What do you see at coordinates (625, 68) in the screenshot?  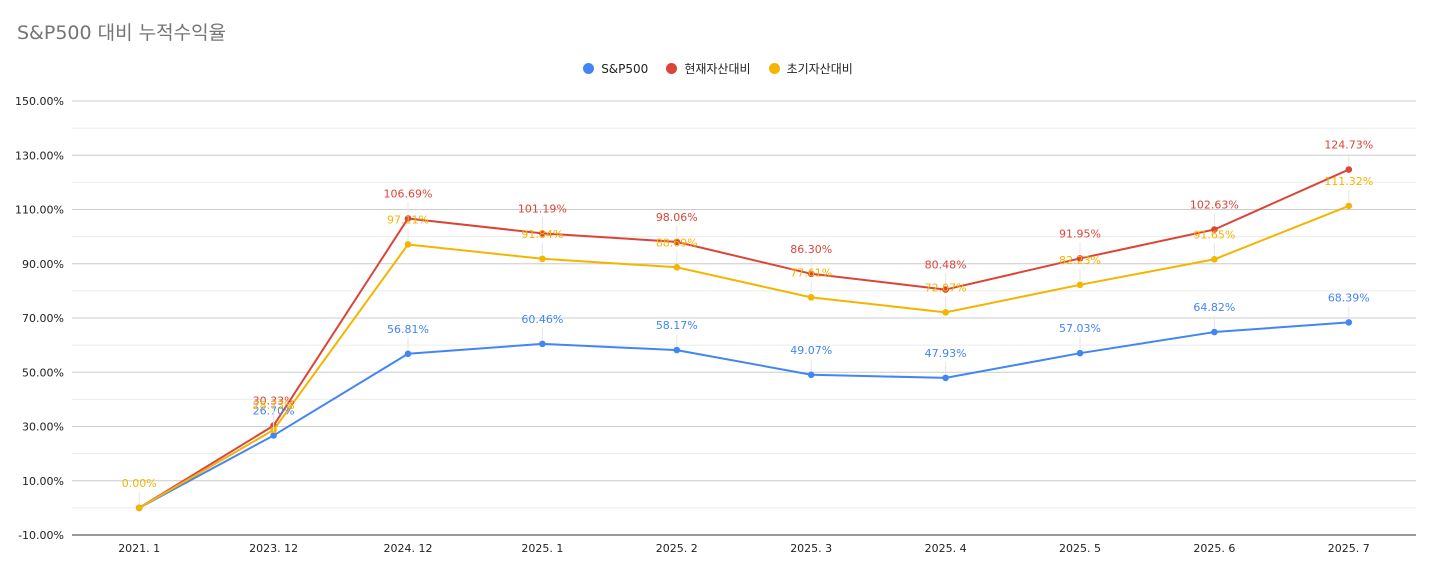 I see `legend-label: S&P500` at bounding box center [625, 68].